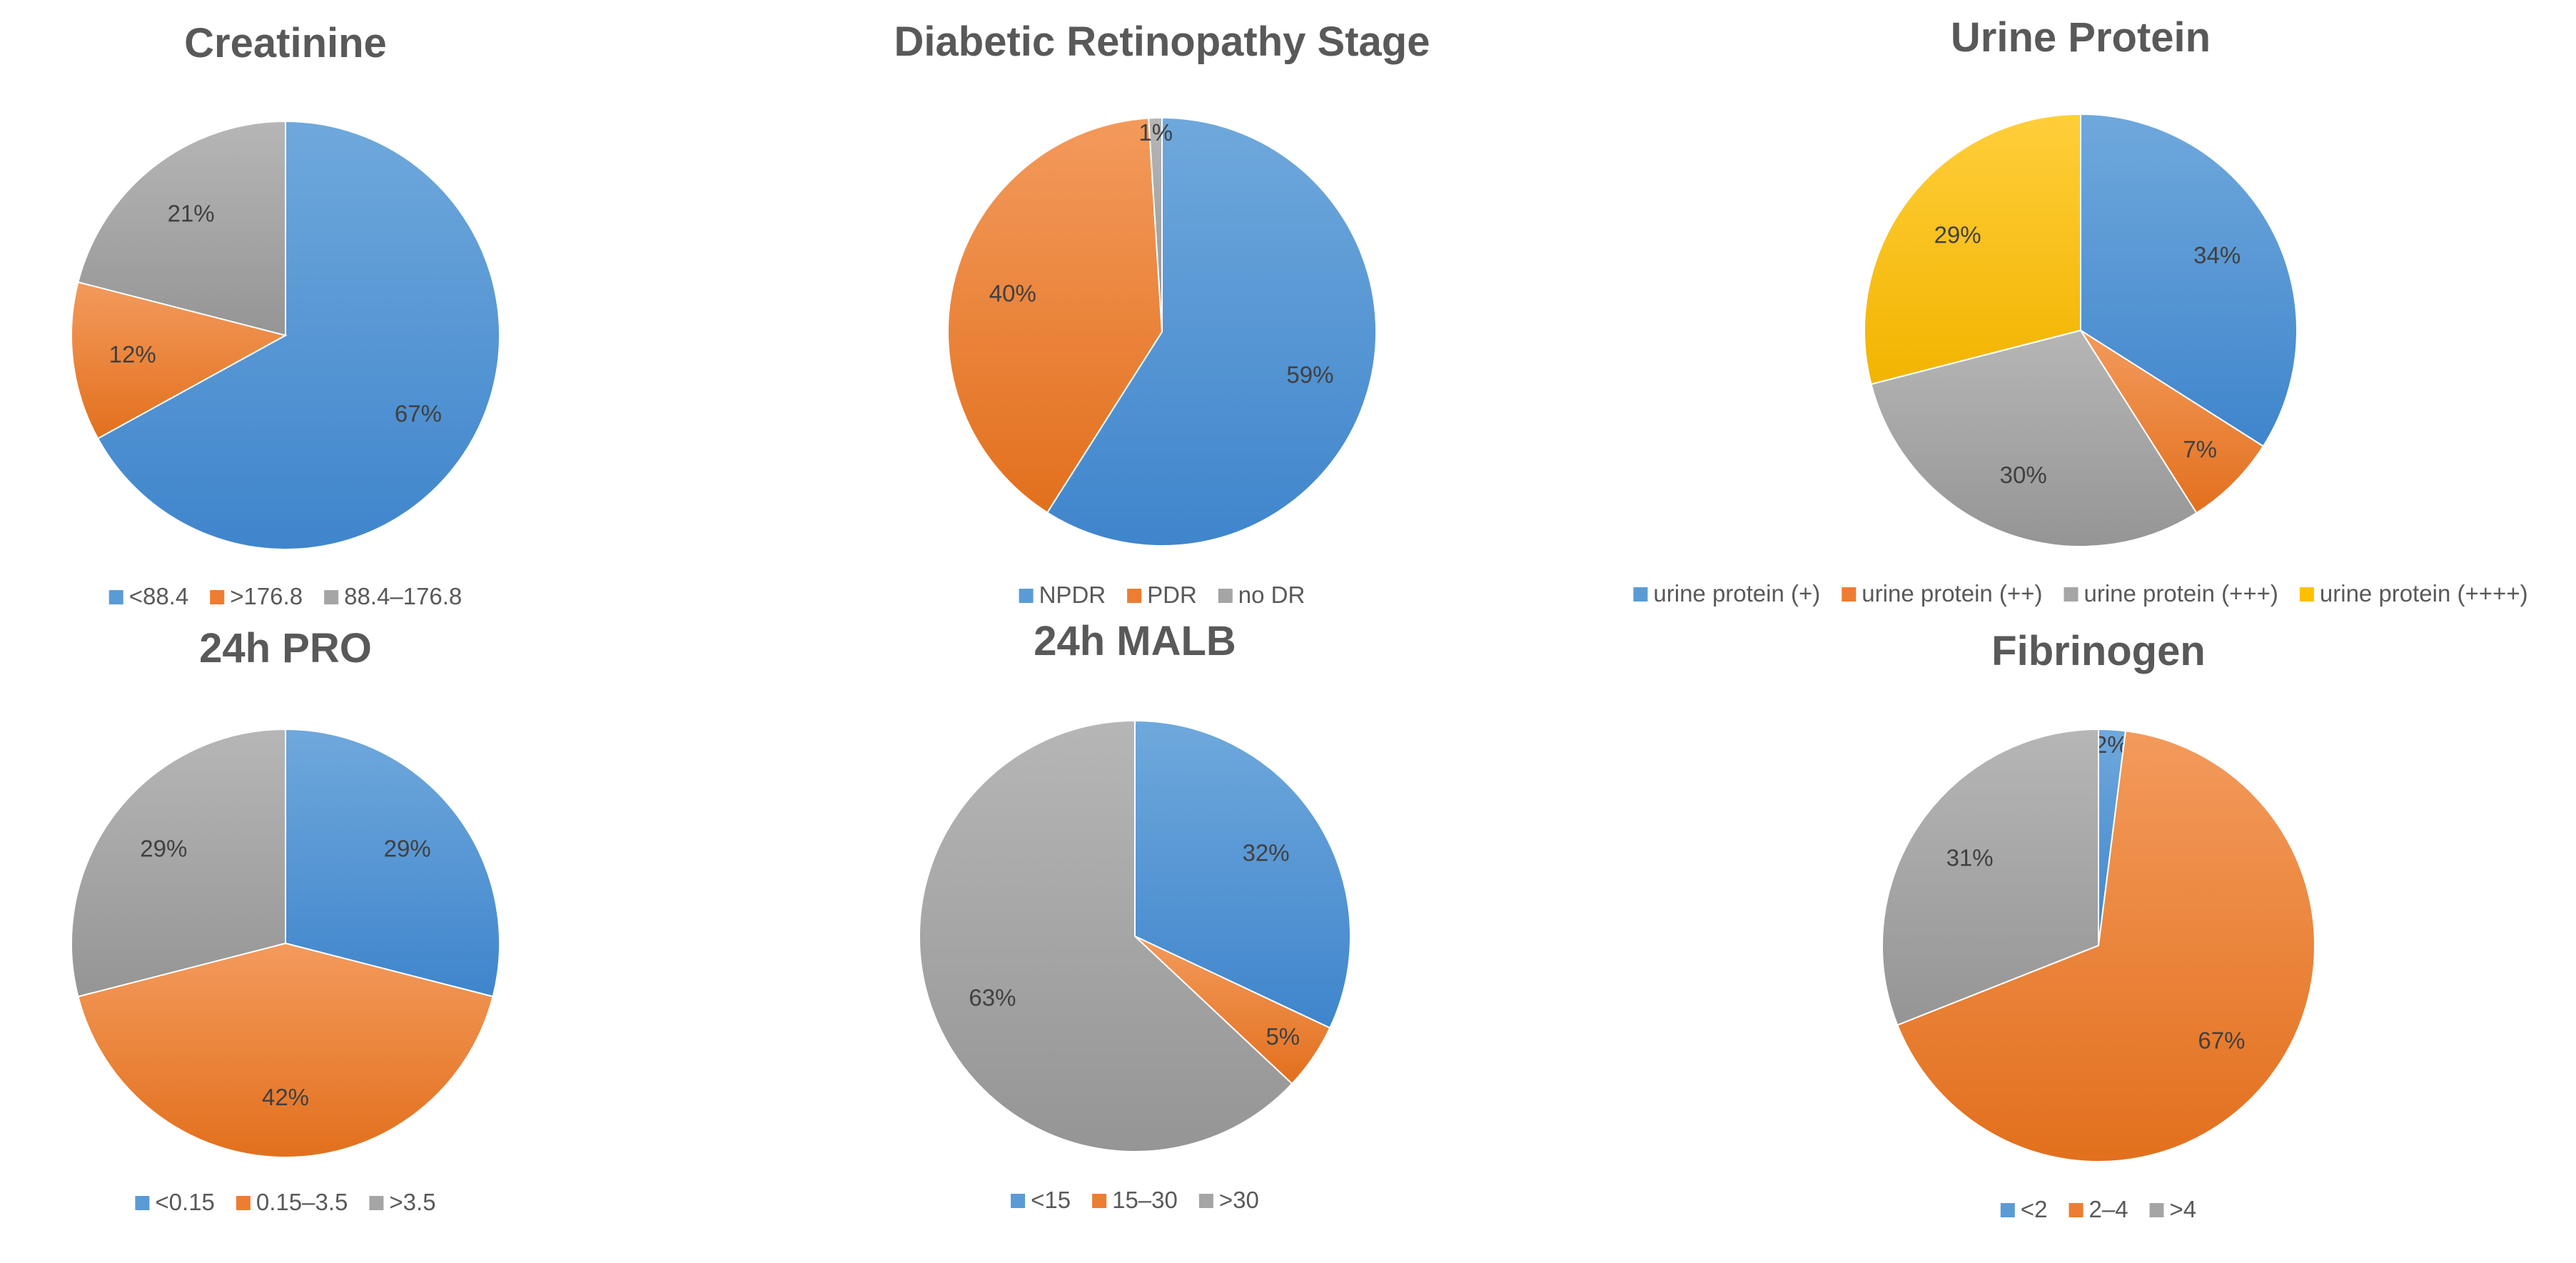 The height and width of the screenshot is (1263, 2576). I want to click on legend-label: urine protein (+), so click(1736, 593).